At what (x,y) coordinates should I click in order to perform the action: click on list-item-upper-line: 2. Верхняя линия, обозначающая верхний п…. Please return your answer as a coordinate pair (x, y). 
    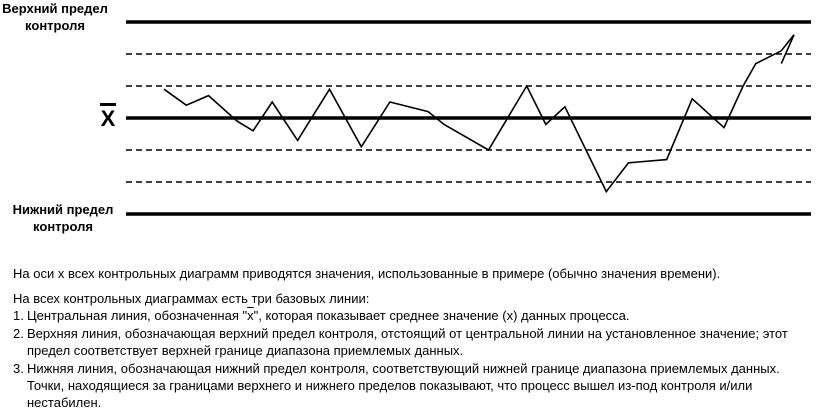
    Looking at the image, I should click on (415, 342).